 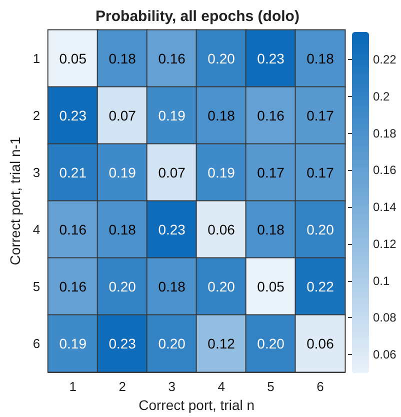 I want to click on y-tick-label: 3, so click(x=36, y=172).